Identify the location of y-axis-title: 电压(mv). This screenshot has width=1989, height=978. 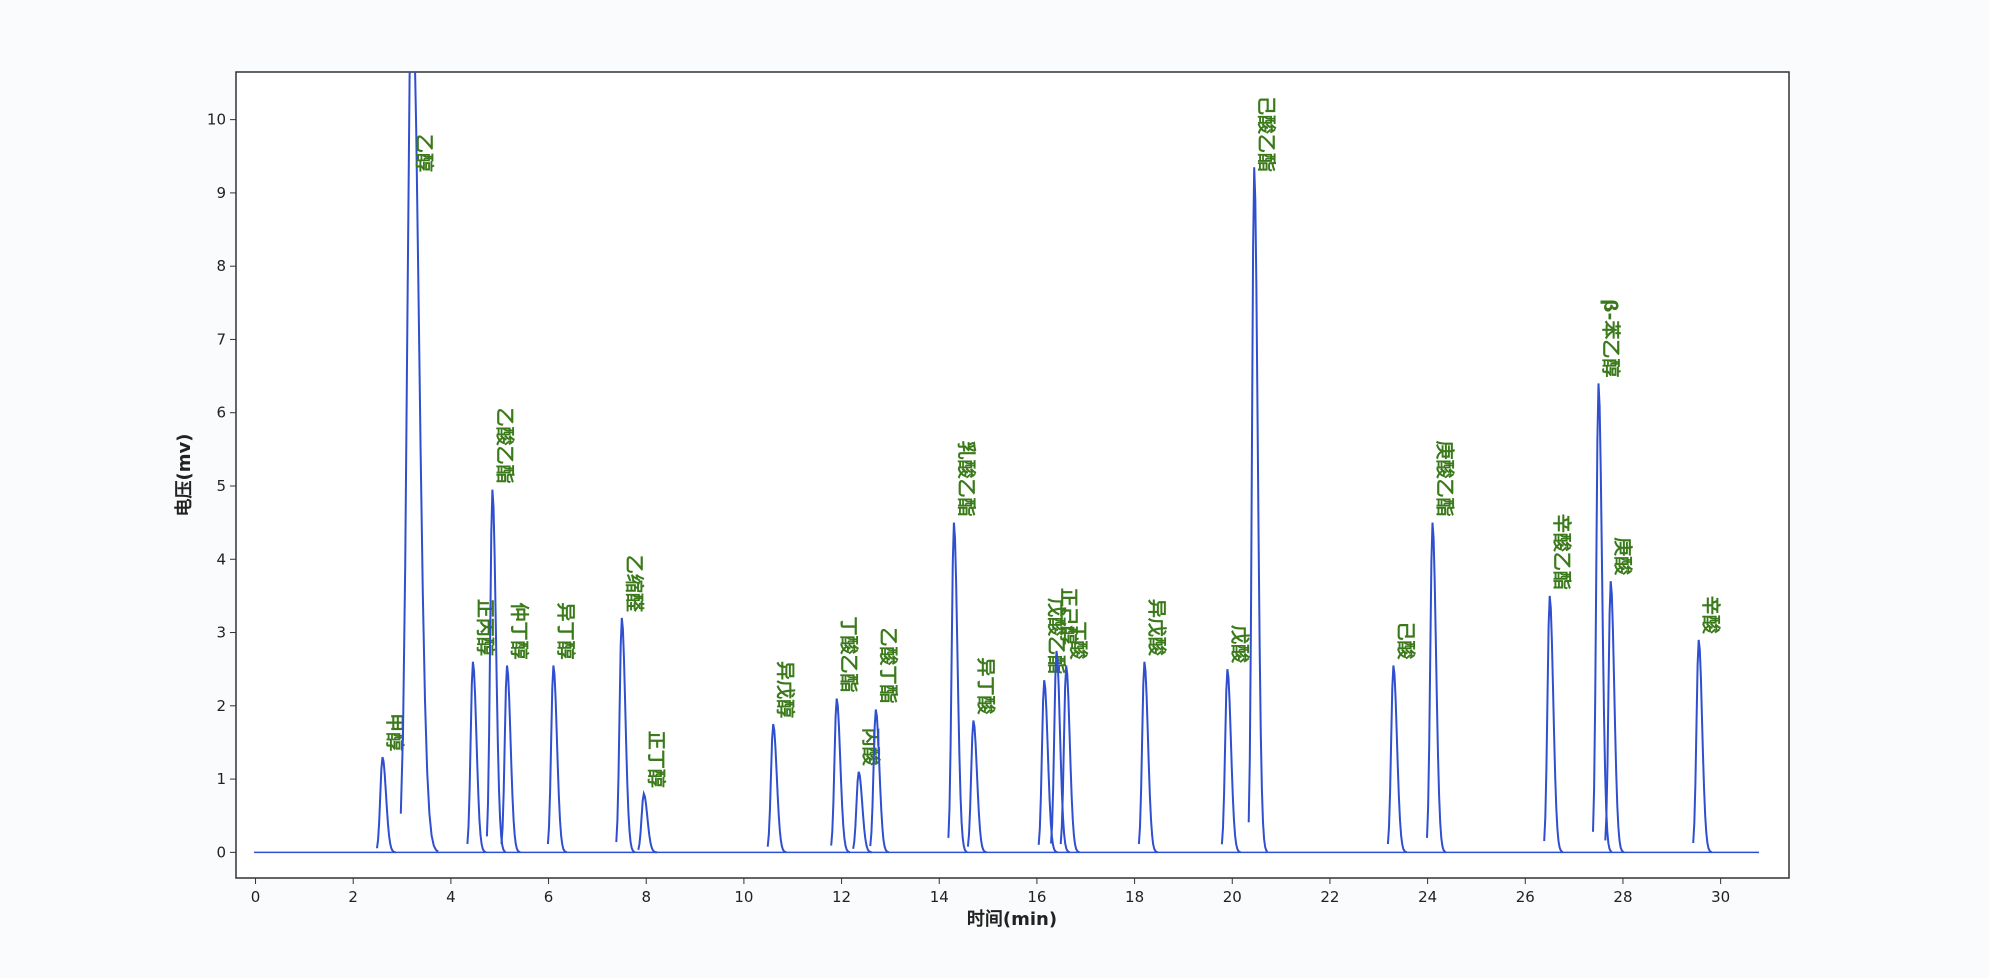
(184, 475).